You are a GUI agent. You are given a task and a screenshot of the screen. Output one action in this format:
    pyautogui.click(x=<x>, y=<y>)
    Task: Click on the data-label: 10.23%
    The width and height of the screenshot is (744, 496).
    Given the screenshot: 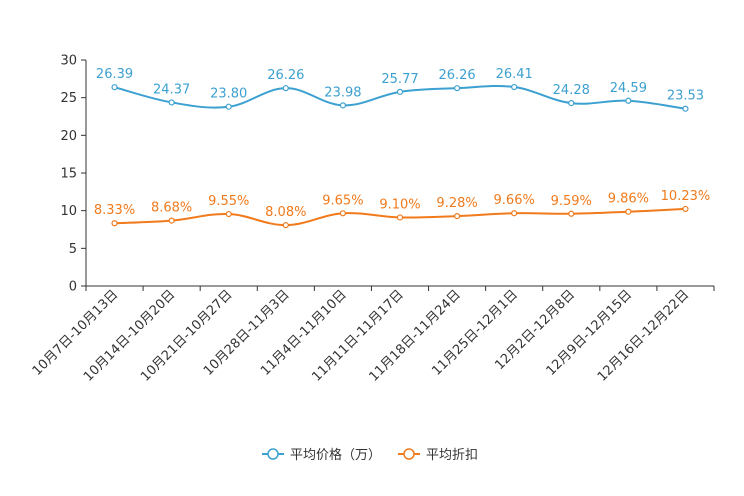 What is the action you would take?
    pyautogui.click(x=686, y=196)
    